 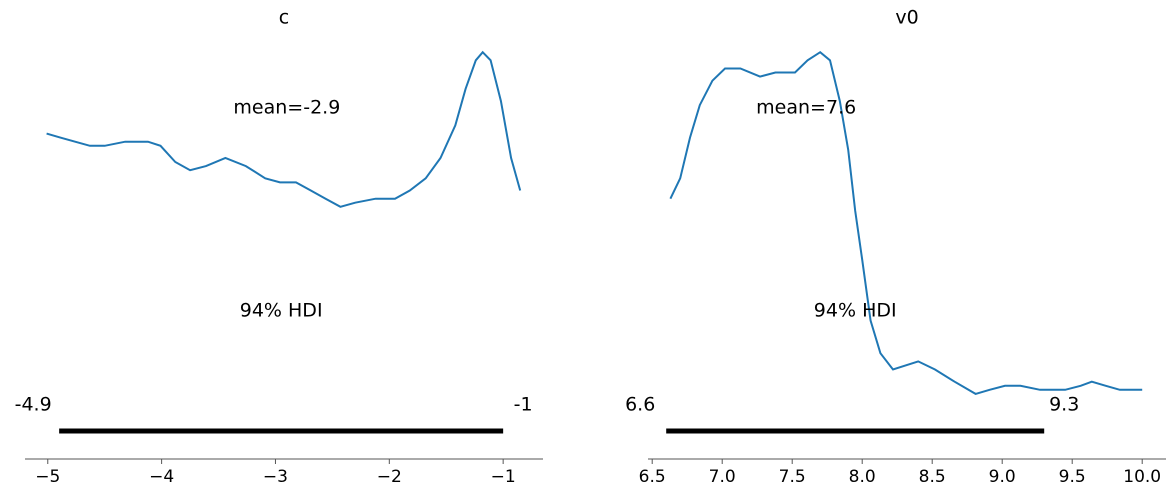 What do you see at coordinates (792, 477) in the screenshot?
I see `x-tick-label: 7.5` at bounding box center [792, 477].